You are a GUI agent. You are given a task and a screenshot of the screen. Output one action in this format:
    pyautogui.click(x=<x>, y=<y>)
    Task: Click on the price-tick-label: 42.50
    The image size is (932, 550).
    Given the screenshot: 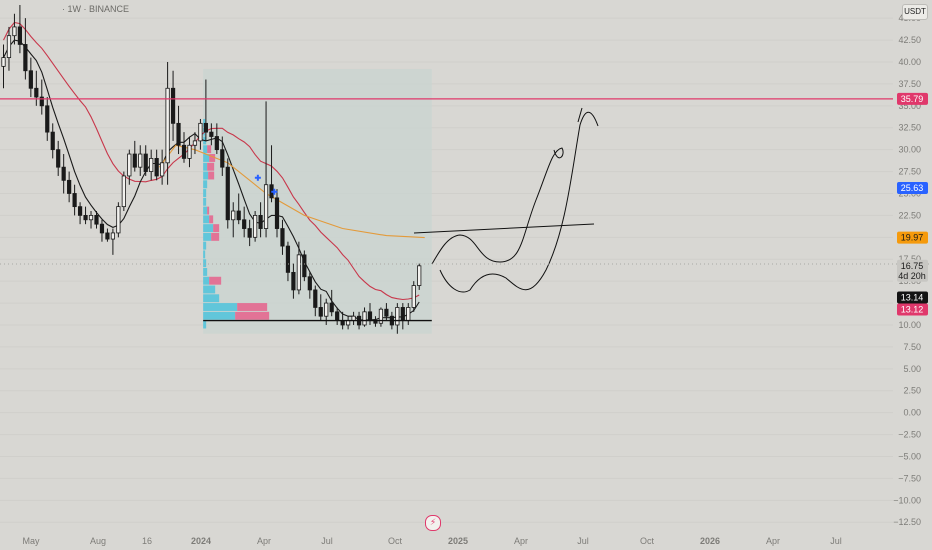 What is the action you would take?
    pyautogui.click(x=909, y=40)
    